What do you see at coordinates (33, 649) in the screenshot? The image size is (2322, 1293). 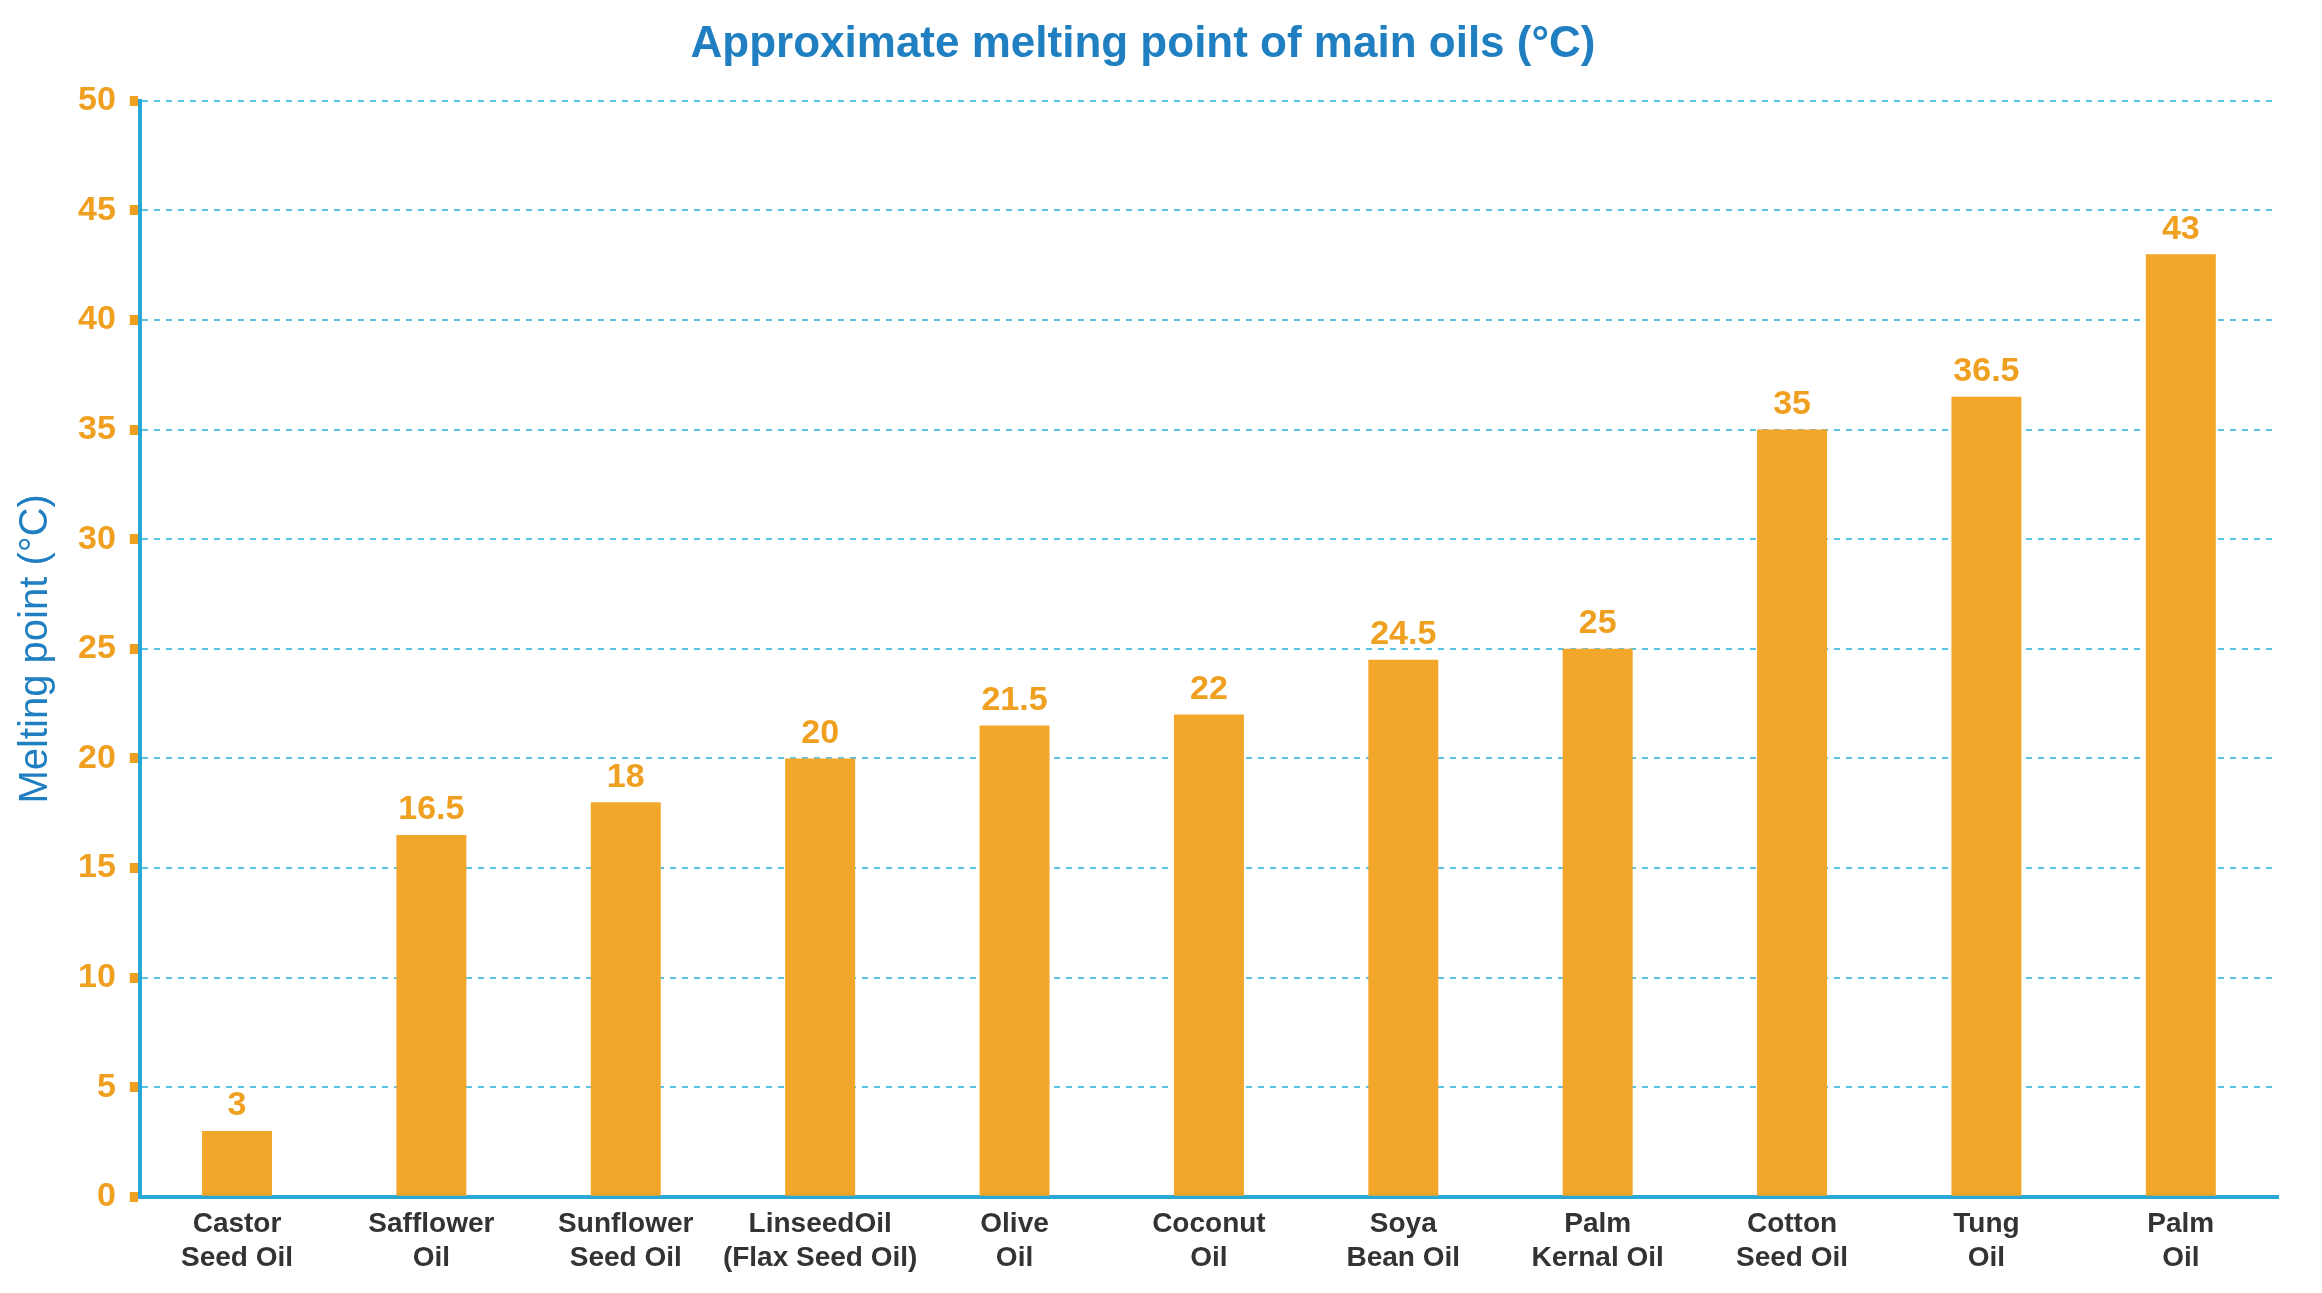 I see `y-axis-title: Melting point (°C)` at bounding box center [33, 649].